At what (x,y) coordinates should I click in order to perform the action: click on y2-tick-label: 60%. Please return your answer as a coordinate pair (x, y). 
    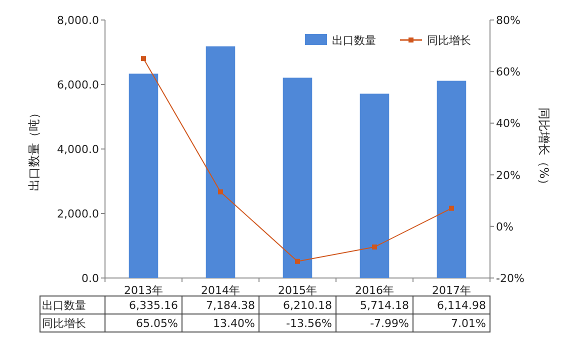
    Looking at the image, I should click on (508, 72).